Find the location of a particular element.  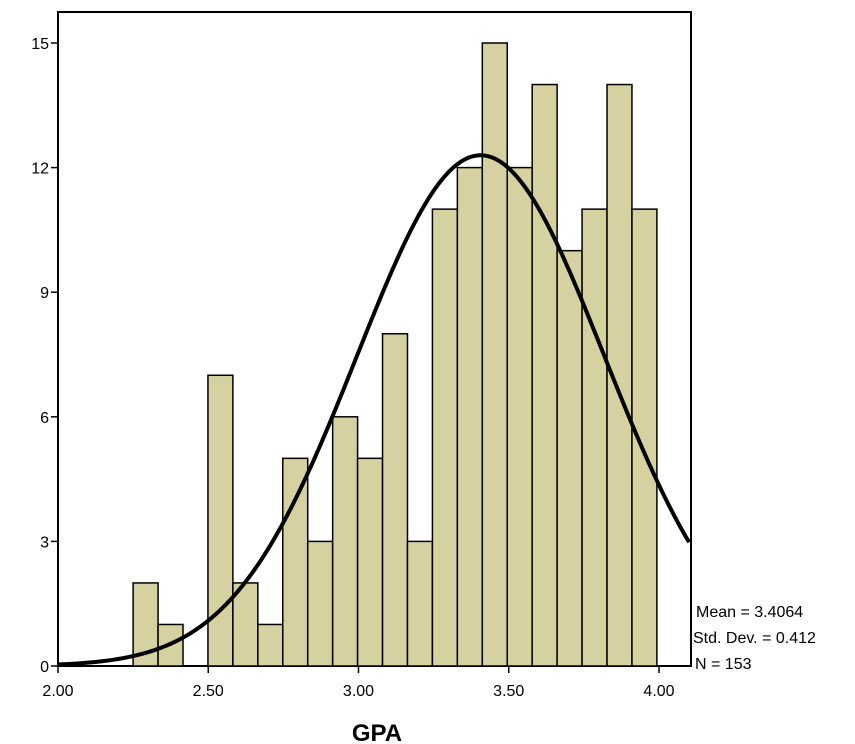

x-tick-label-1: 2.50 is located at coordinates (208, 691).